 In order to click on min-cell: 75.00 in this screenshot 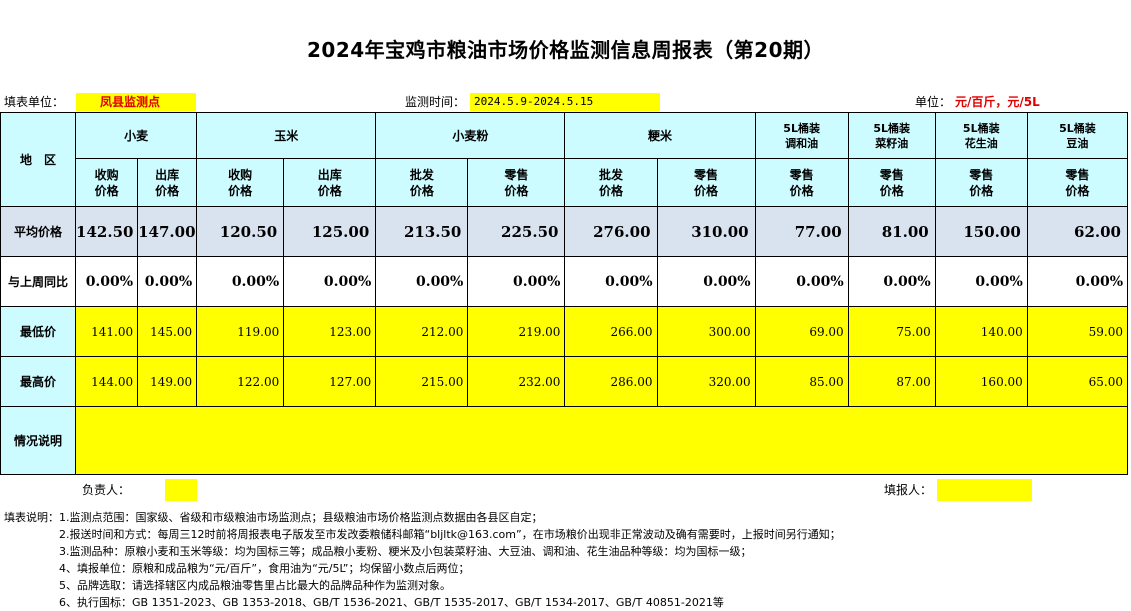, I will do `click(891, 331)`.